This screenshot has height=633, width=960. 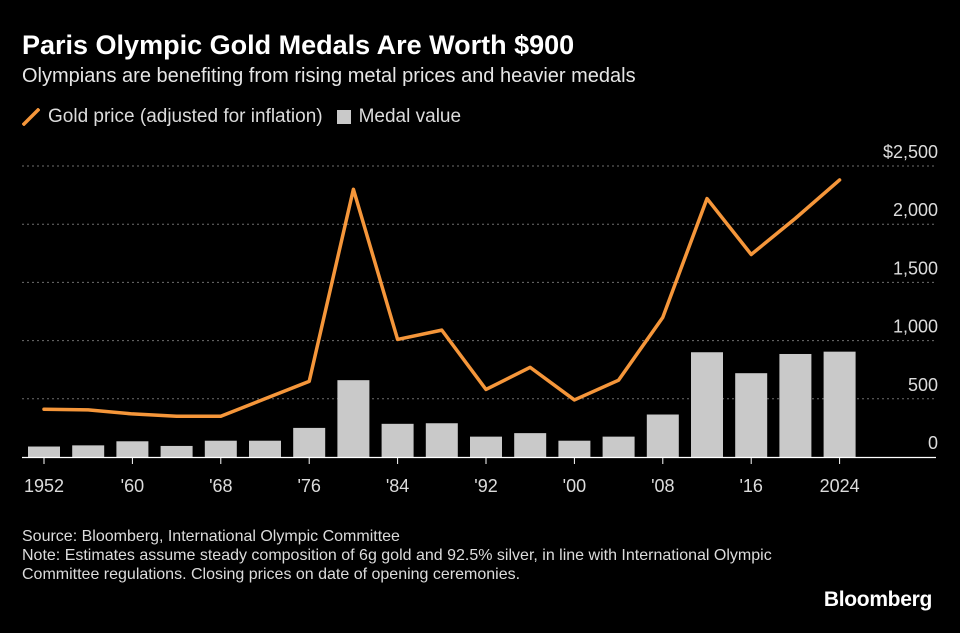 What do you see at coordinates (343, 117) in the screenshot?
I see `bar-swatch-icon` at bounding box center [343, 117].